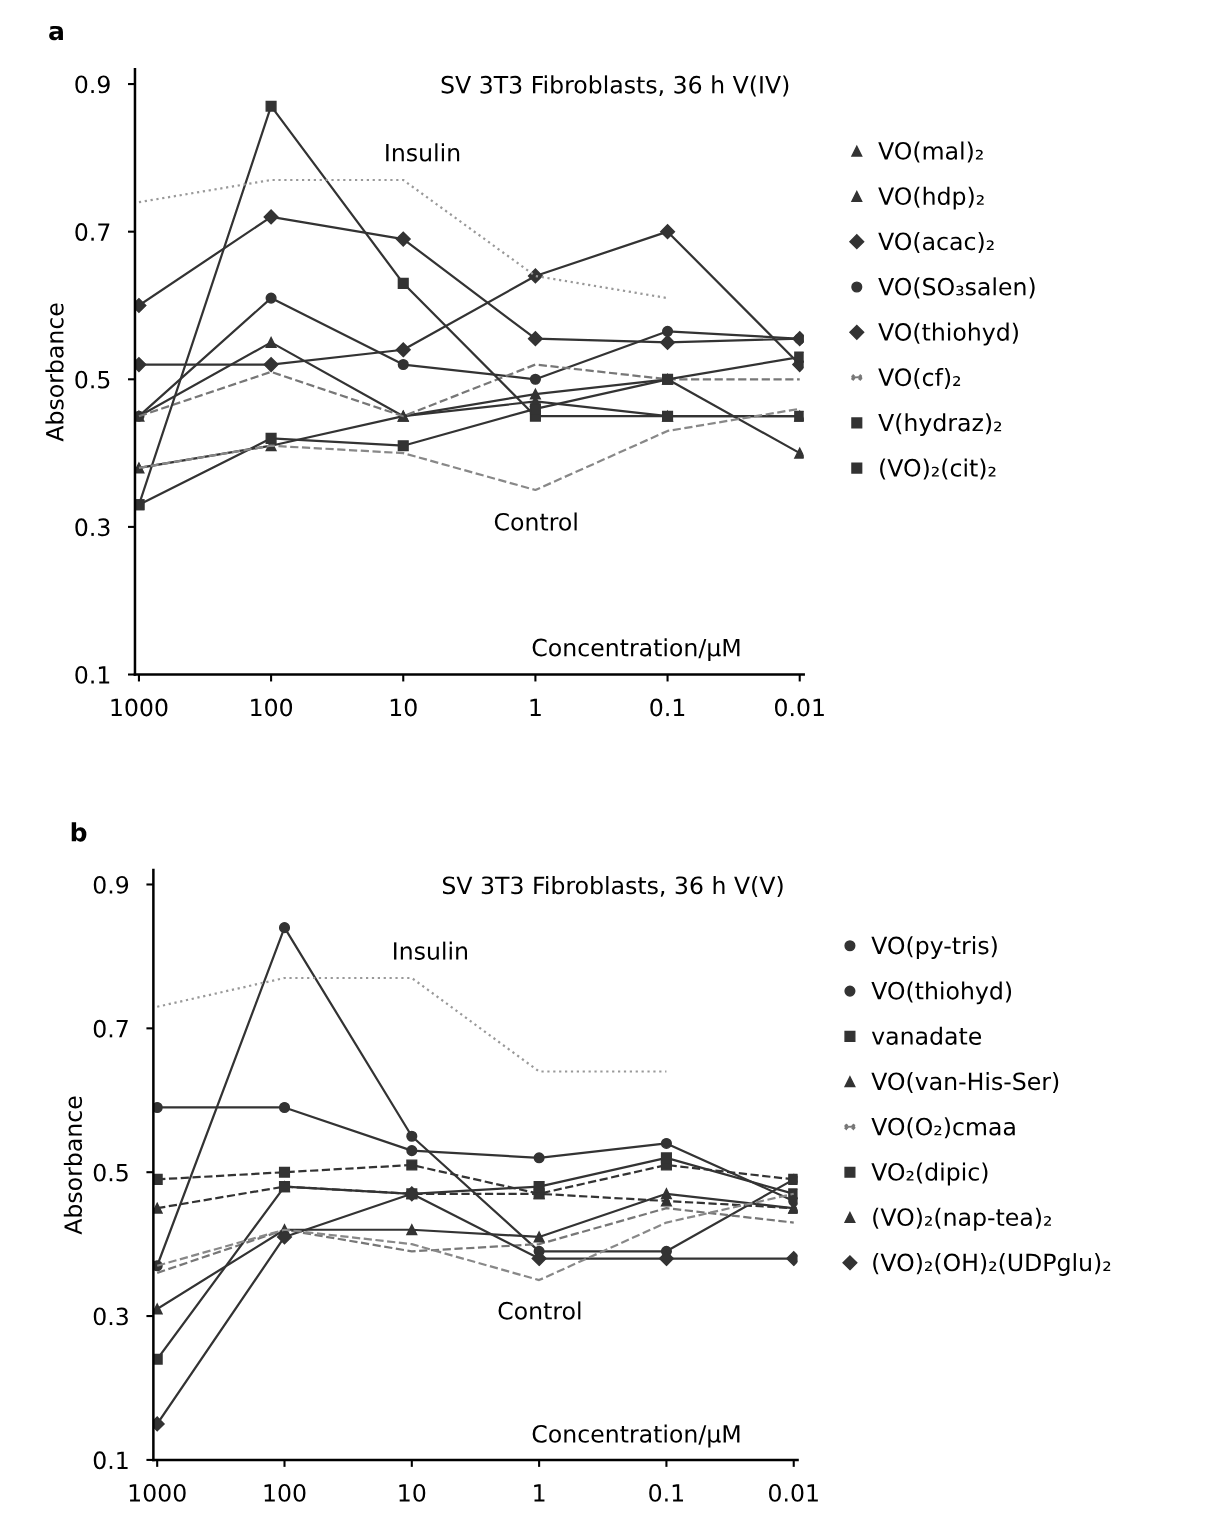  What do you see at coordinates (931, 198) in the screenshot?
I see `legend-label: VO(hdp)₂` at bounding box center [931, 198].